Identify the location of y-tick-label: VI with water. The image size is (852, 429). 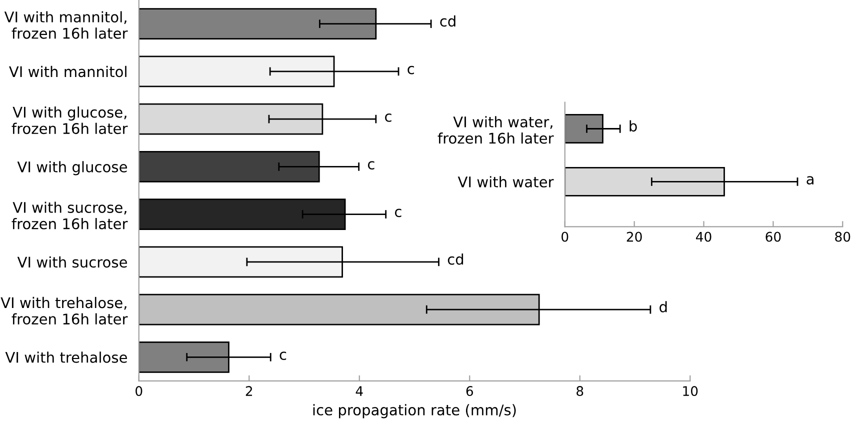
(506, 182).